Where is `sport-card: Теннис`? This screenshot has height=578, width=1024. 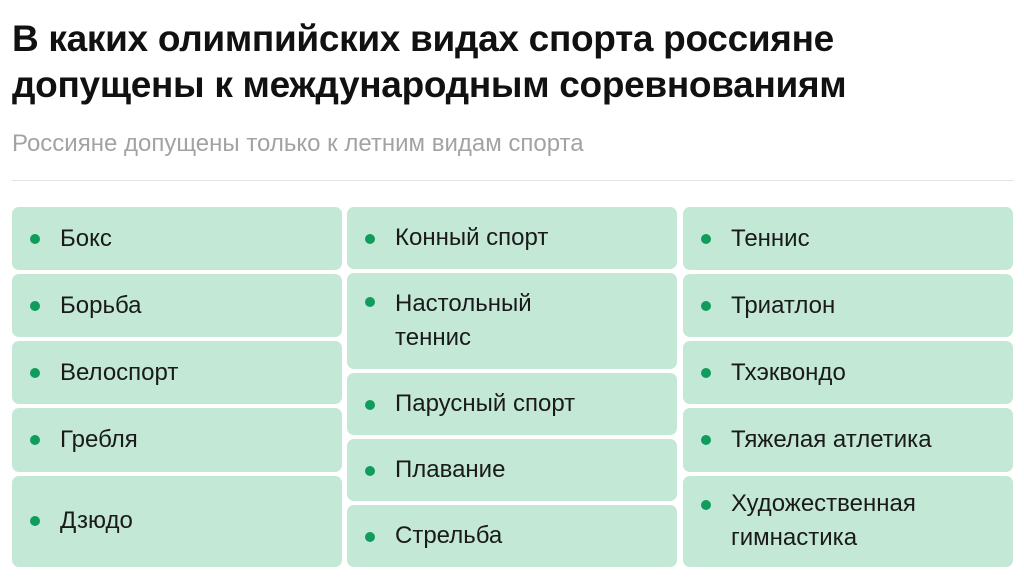 sport-card: Теннис is located at coordinates (848, 239).